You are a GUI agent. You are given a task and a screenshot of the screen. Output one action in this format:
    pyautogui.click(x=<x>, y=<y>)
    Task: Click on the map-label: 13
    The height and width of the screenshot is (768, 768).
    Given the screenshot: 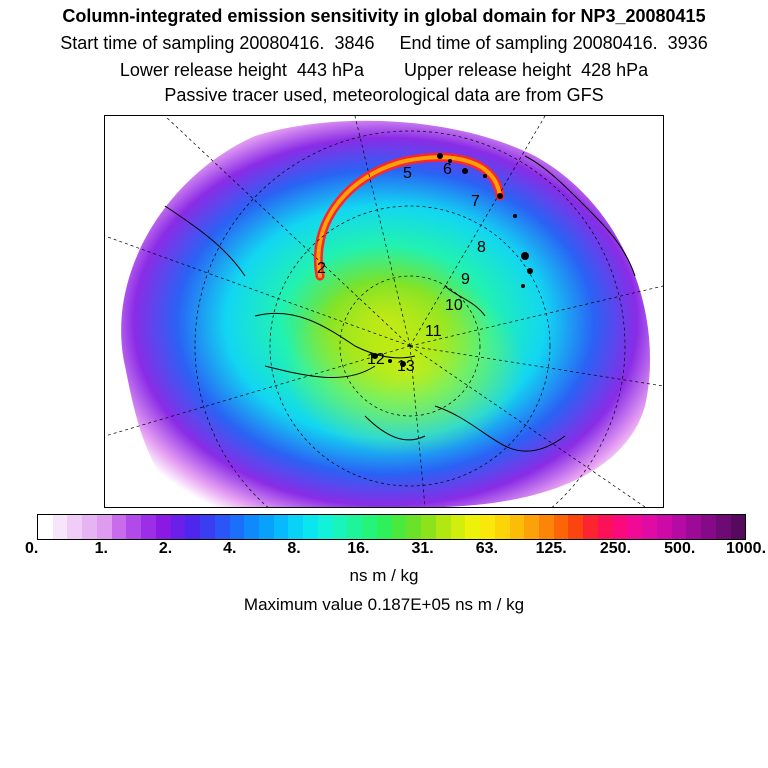 What is the action you would take?
    pyautogui.click(x=406, y=366)
    